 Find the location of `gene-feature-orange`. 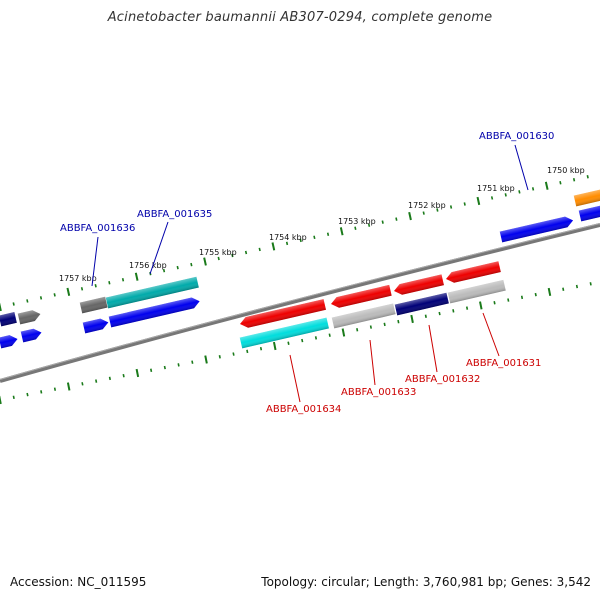

gene-feature-orange is located at coordinates (586, 197).